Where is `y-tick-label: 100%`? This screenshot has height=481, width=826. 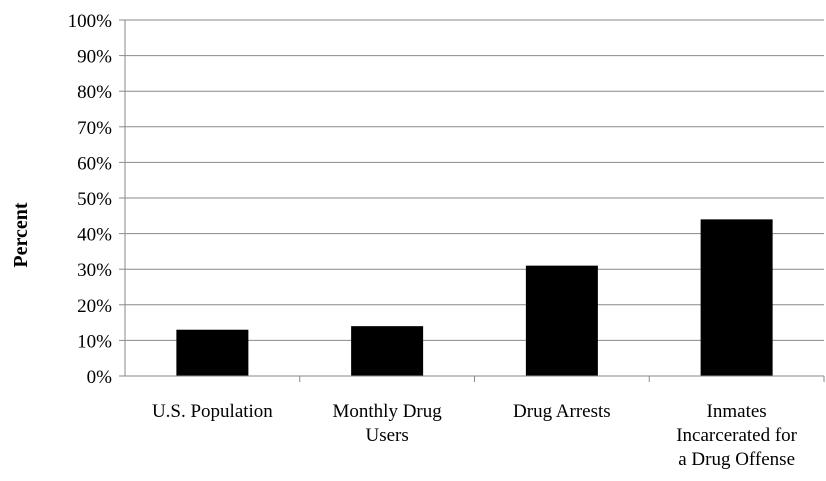
y-tick-label: 100% is located at coordinates (90, 21).